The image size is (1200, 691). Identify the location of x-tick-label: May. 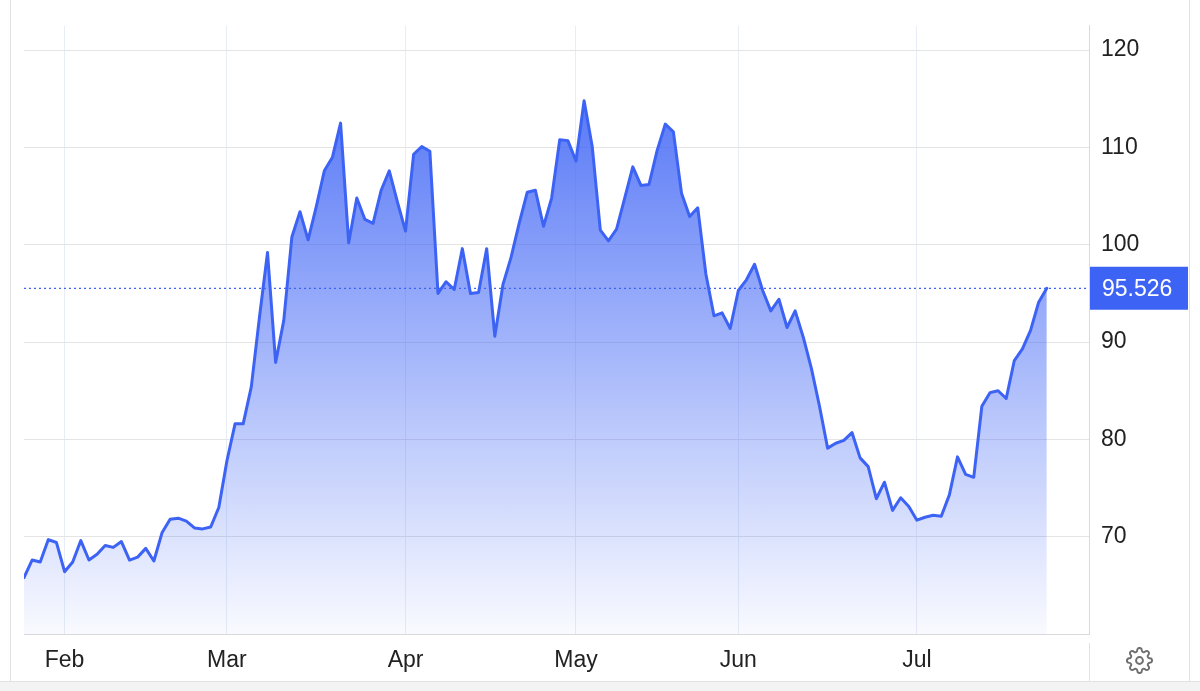
(576, 659).